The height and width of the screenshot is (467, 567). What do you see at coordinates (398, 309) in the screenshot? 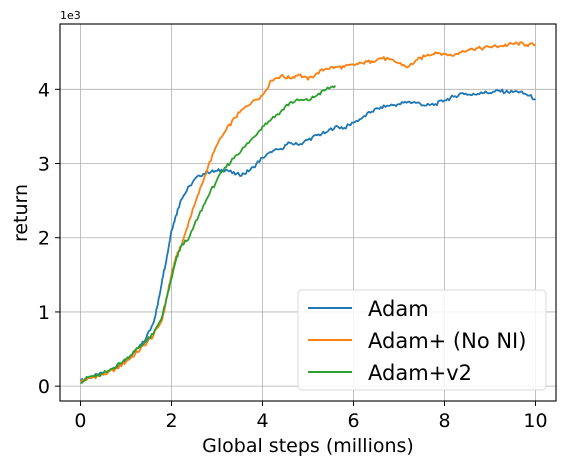
I see `legend-label: Adam` at bounding box center [398, 309].